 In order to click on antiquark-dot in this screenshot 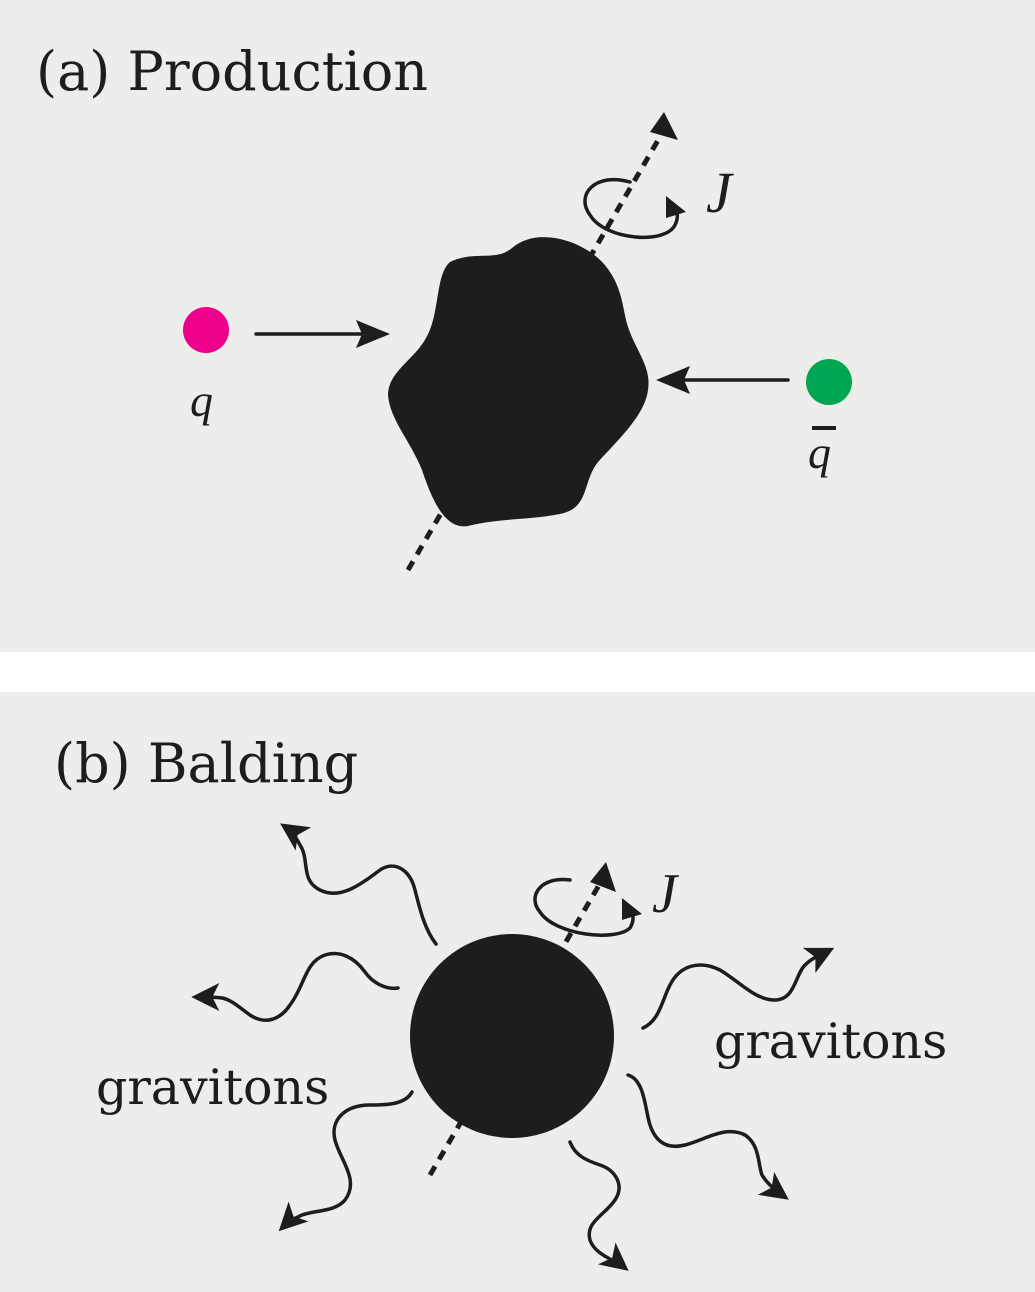, I will do `click(829, 382)`.